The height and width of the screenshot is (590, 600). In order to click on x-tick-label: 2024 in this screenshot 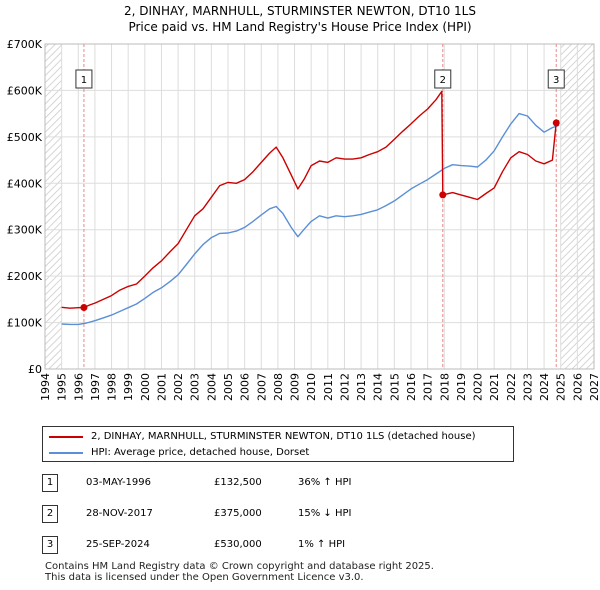, I will do `click(544, 387)`.